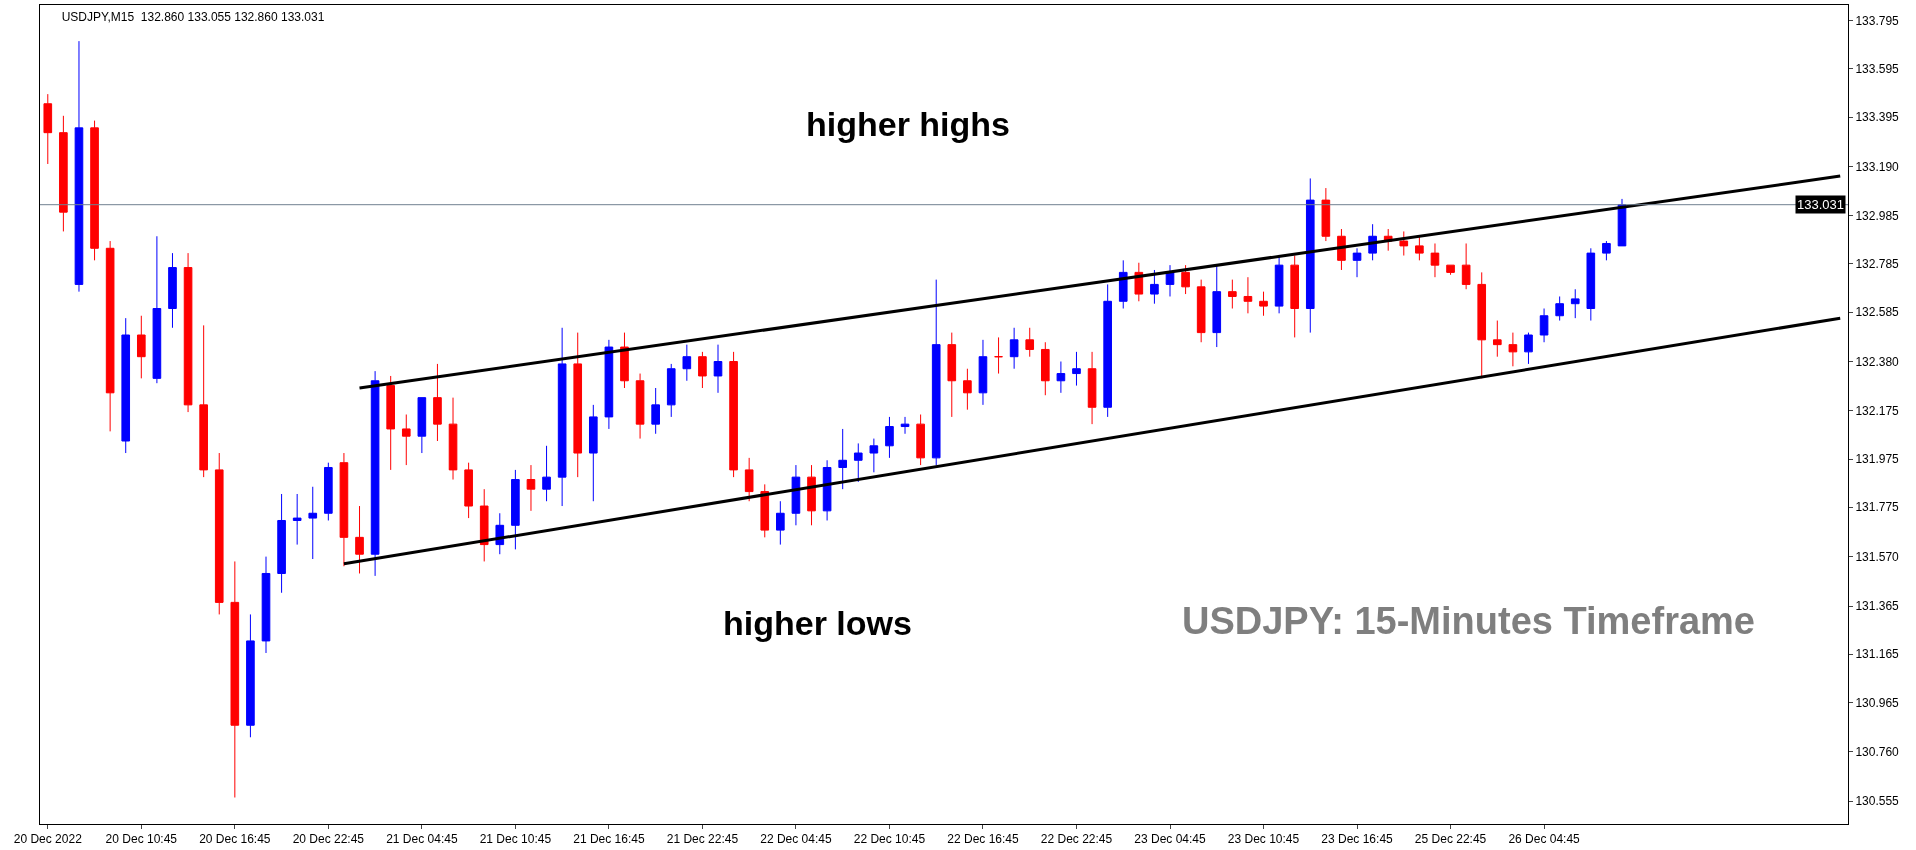 The width and height of the screenshot is (1916, 850). I want to click on annotation: USDJPY: 15-Minutes Timeframe, so click(1468, 621).